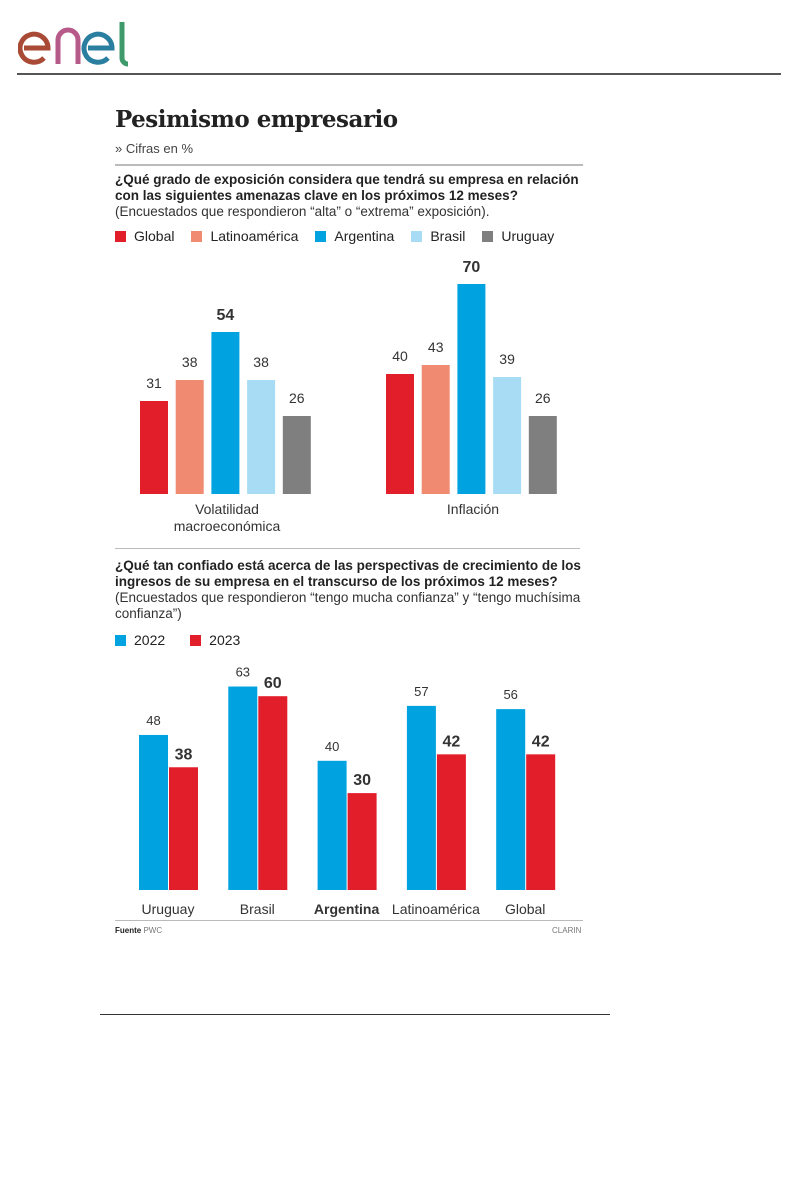  What do you see at coordinates (227, 526) in the screenshot?
I see `category-label: macroeconómica` at bounding box center [227, 526].